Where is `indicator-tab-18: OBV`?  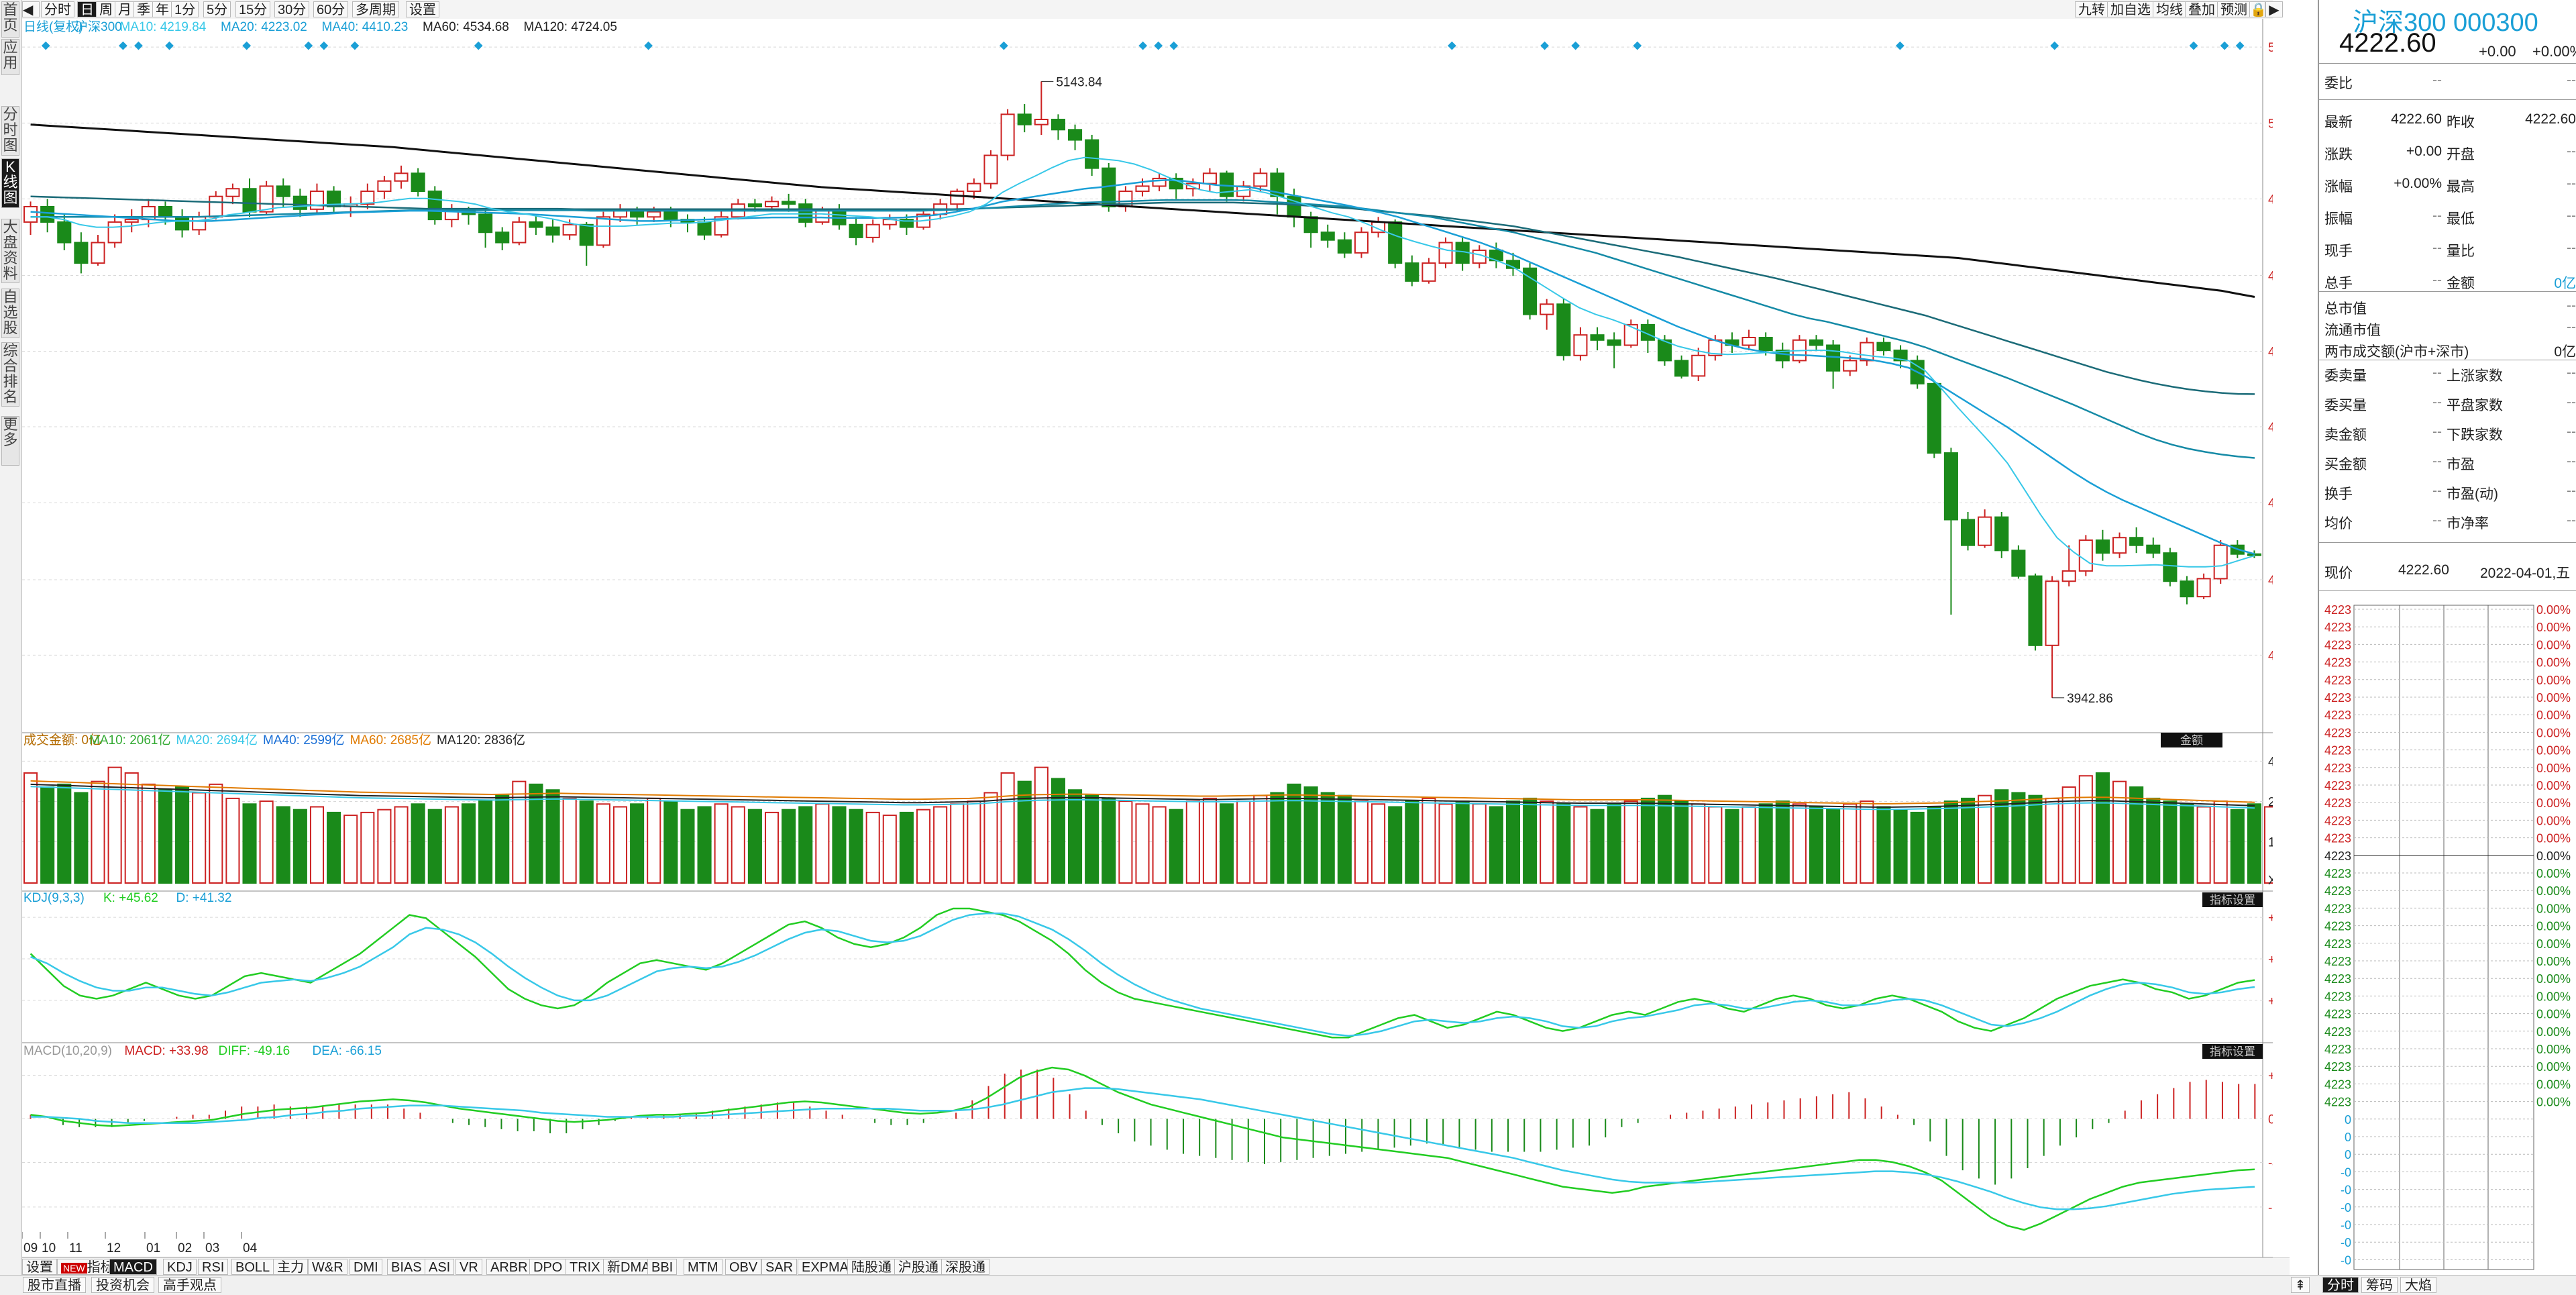 indicator-tab-18: OBV is located at coordinates (743, 1267).